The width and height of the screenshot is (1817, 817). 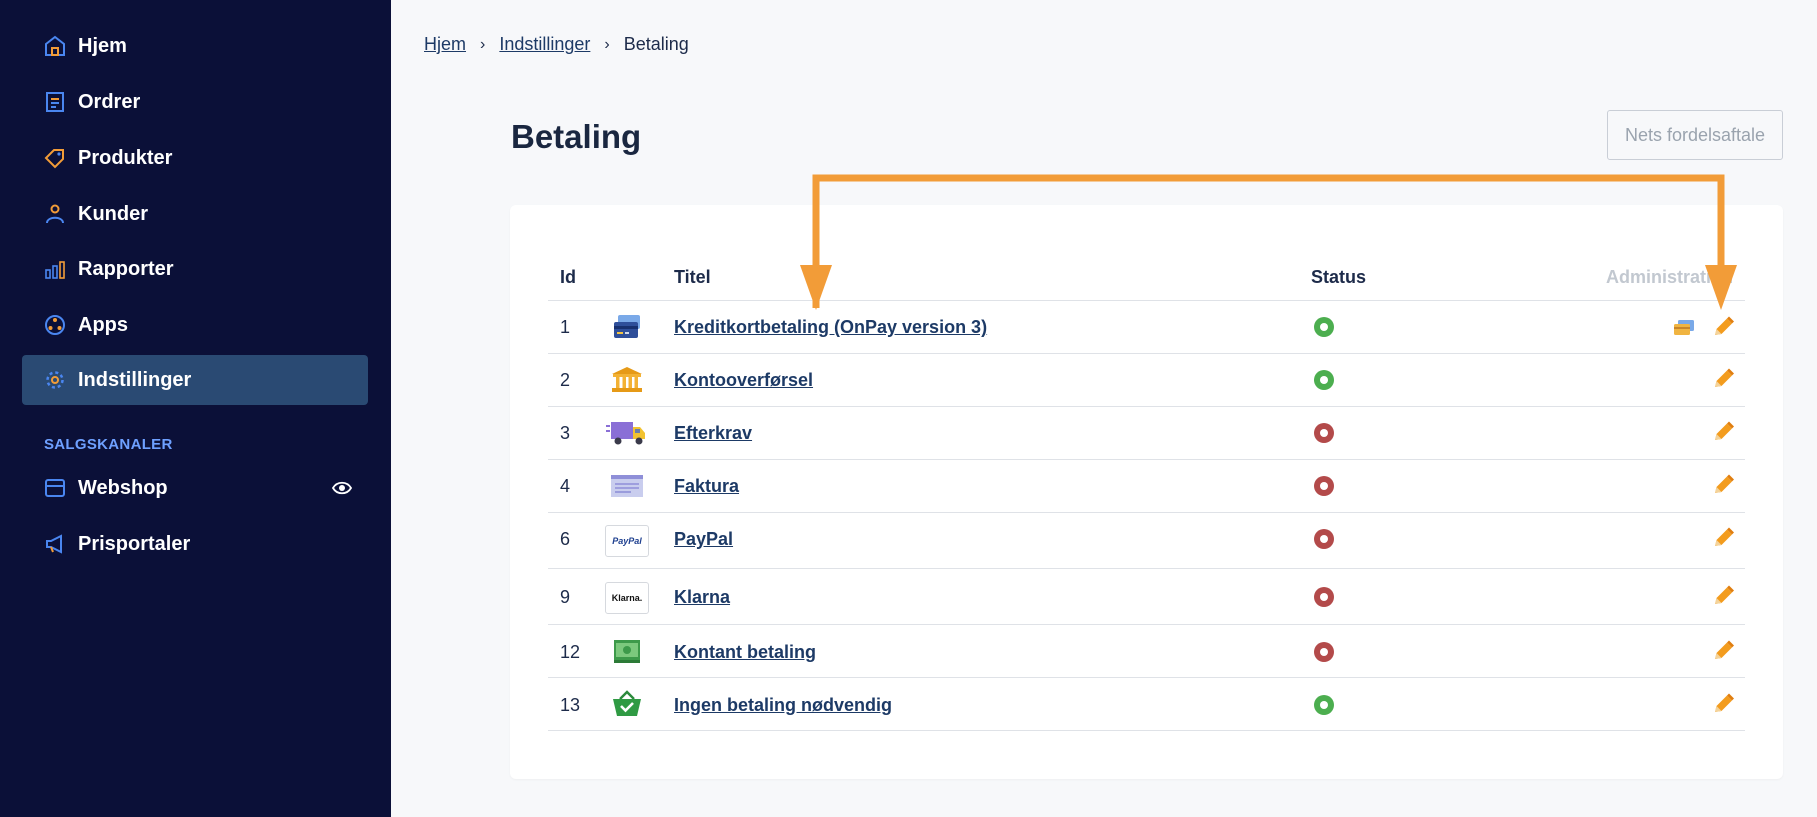 What do you see at coordinates (55, 46) in the screenshot?
I see `home-icon` at bounding box center [55, 46].